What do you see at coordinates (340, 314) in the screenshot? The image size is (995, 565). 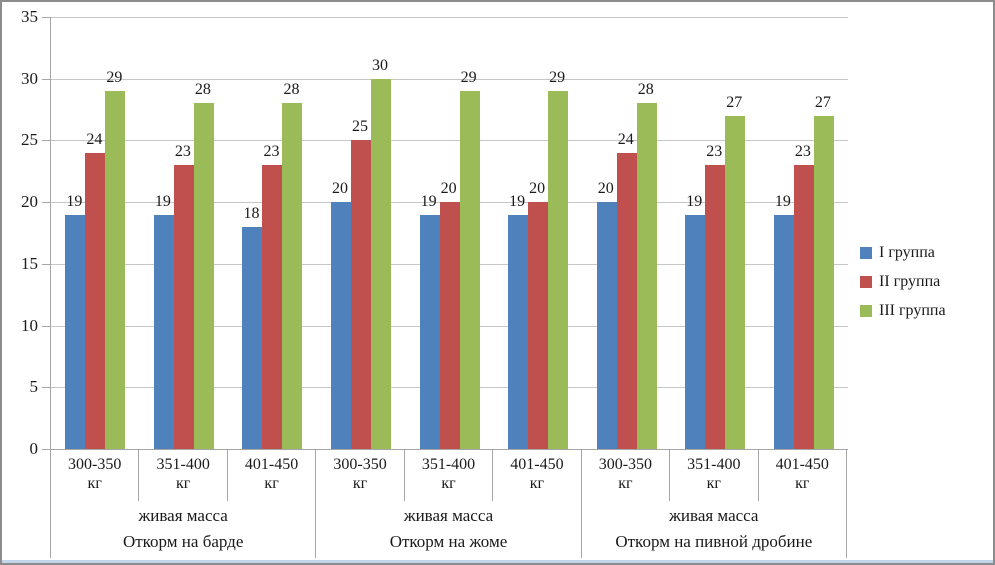 I see `bar-i: 20` at bounding box center [340, 314].